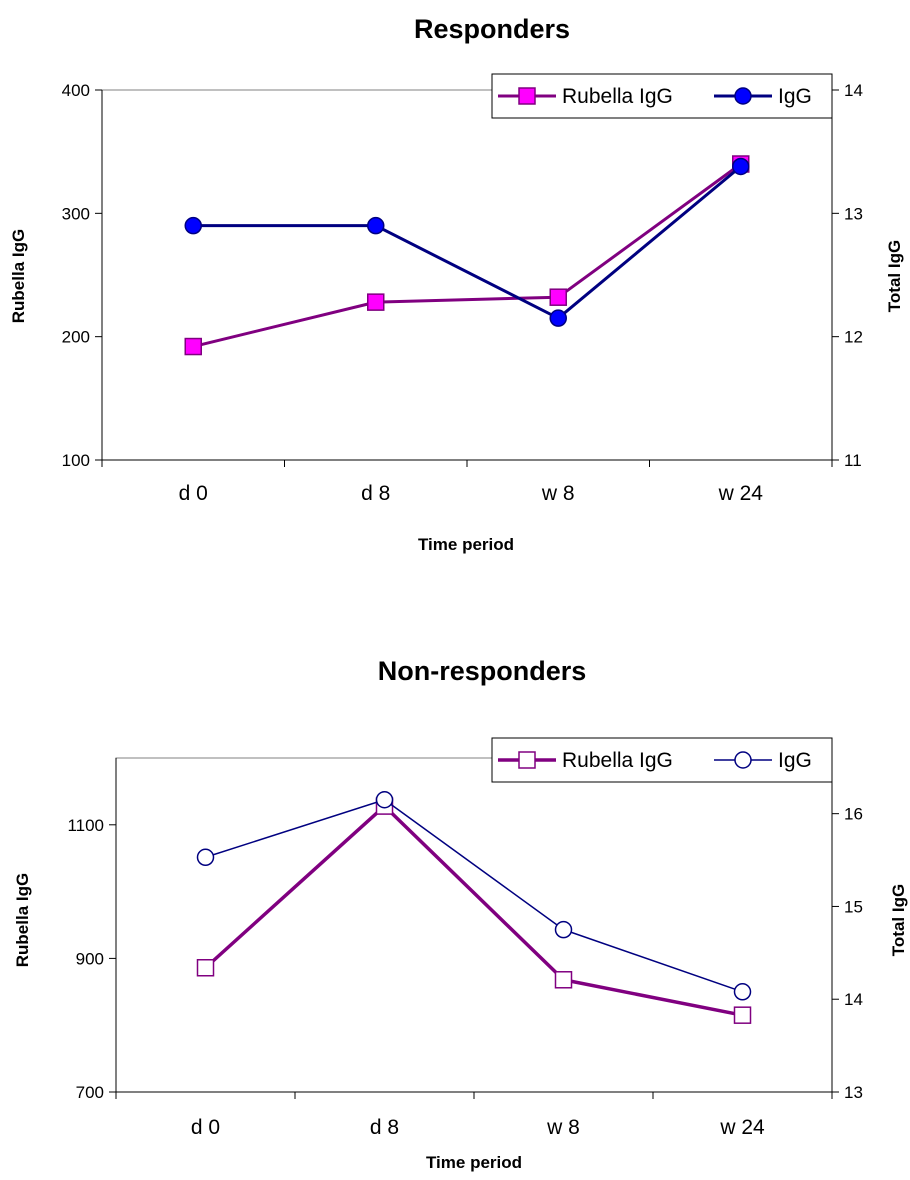 This screenshot has height=1180, width=910. Describe the element at coordinates (76, 460) in the screenshot. I see `y-tick-label: 100` at that location.